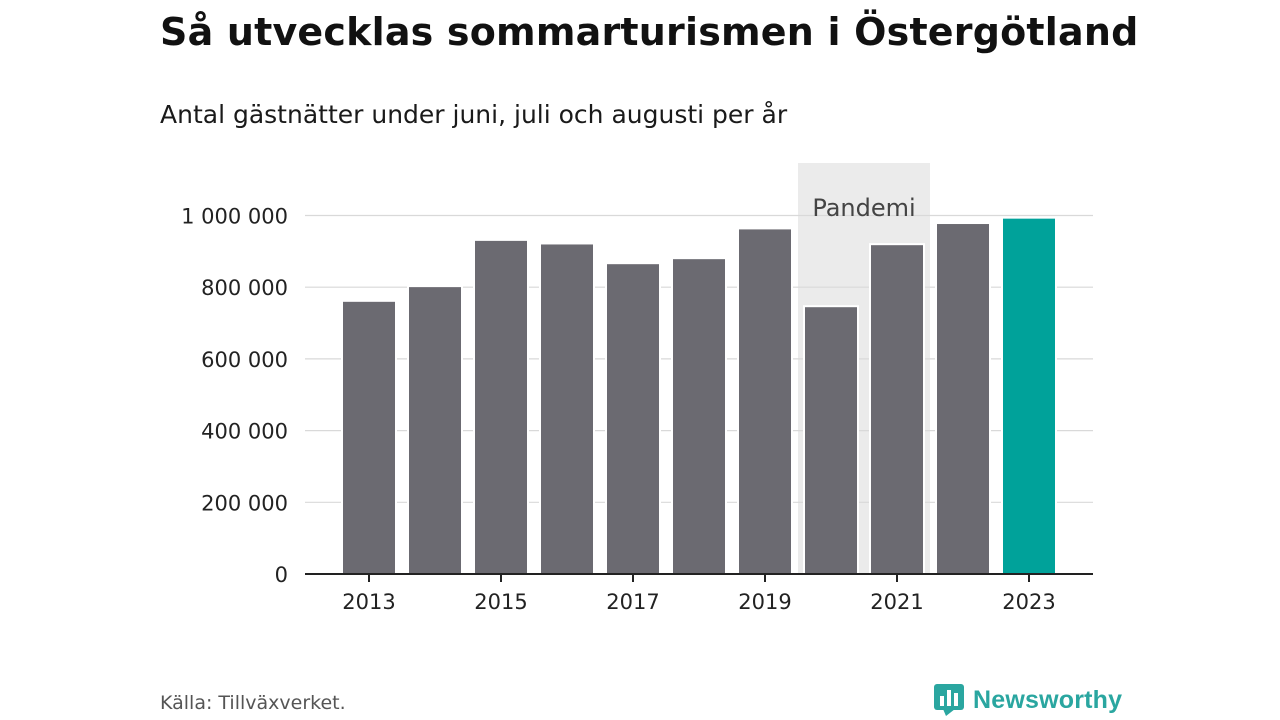 The image size is (1280, 720). Describe the element at coordinates (831, 440) in the screenshot. I see `bar-2020` at that location.